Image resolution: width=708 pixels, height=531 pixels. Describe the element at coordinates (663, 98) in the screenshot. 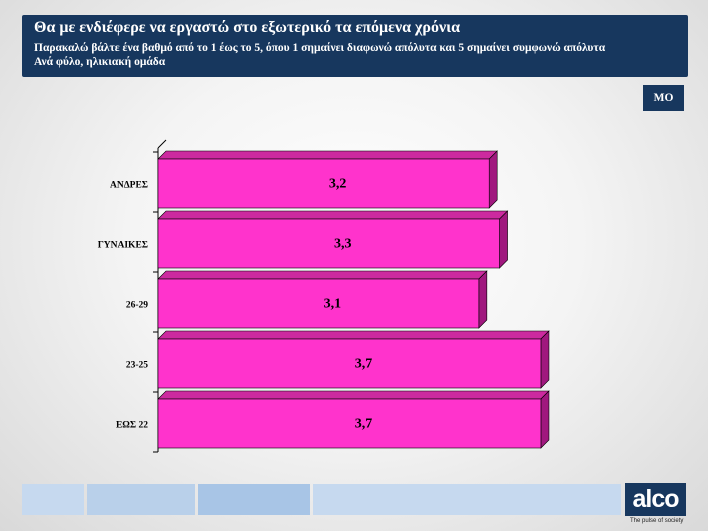

I see `mean-badge: ΜΟ` at that location.